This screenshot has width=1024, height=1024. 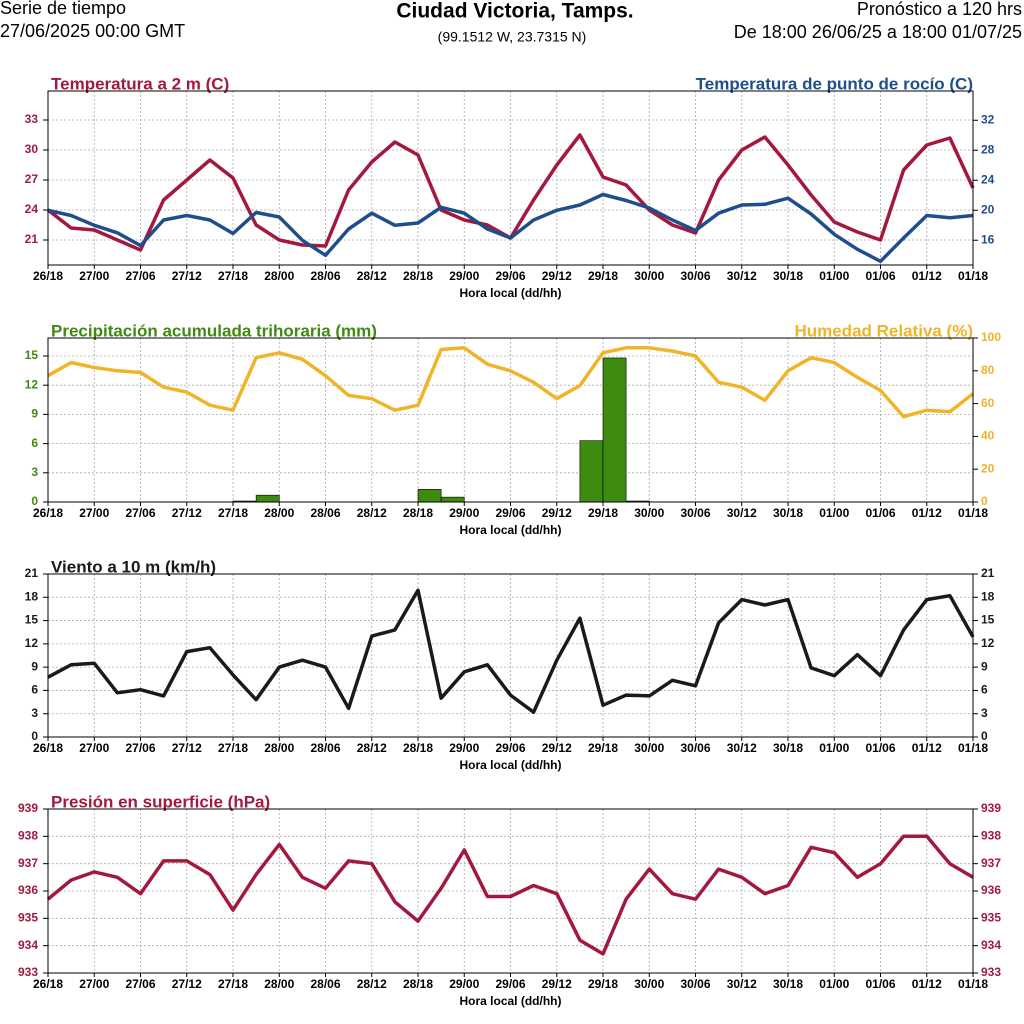 I want to click on x-tick-label: 01/00, so click(x=834, y=748).